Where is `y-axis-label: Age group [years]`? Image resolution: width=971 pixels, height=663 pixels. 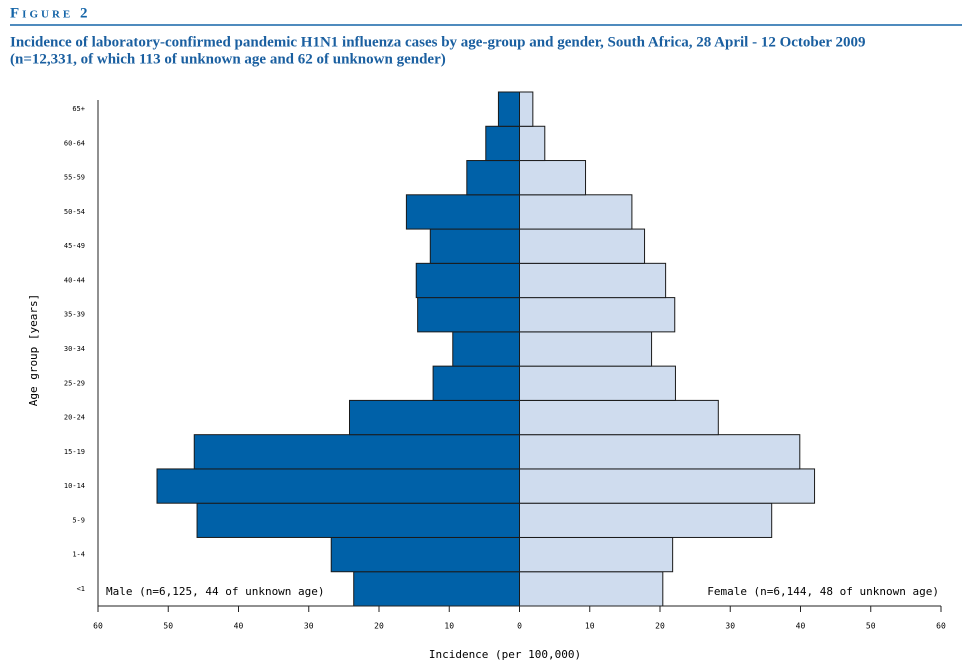 y-axis-label: Age group [years] is located at coordinates (33, 350).